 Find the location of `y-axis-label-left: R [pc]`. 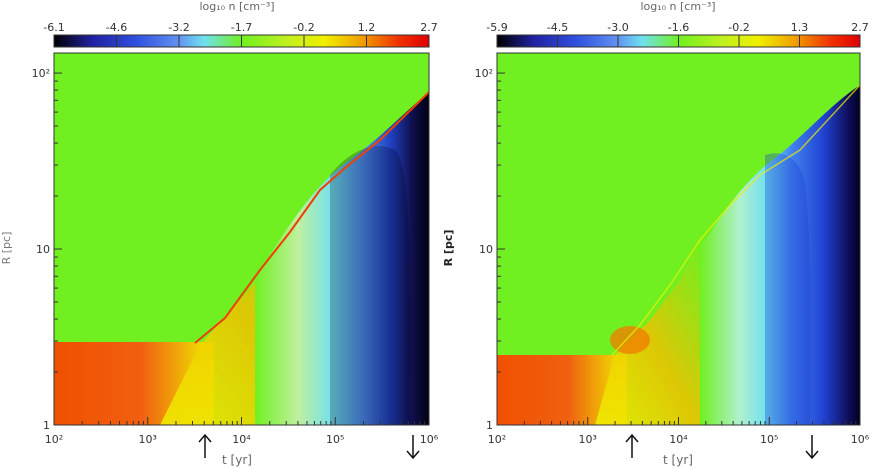

y-axis-label-left: R [pc] is located at coordinates (6, 248).